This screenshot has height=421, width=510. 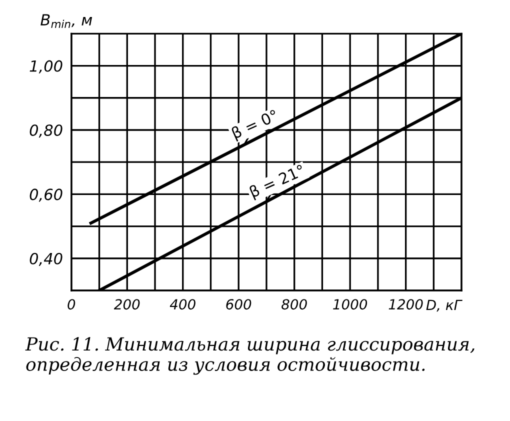 I want to click on y-tick-label: 1,00, so click(x=46, y=67).